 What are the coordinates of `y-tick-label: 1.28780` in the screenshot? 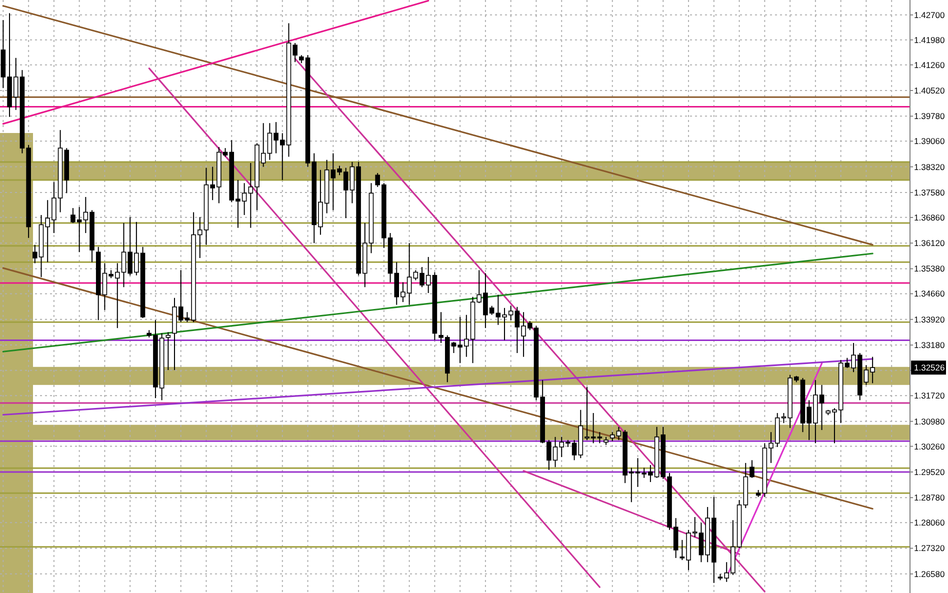 It's located at (929, 497).